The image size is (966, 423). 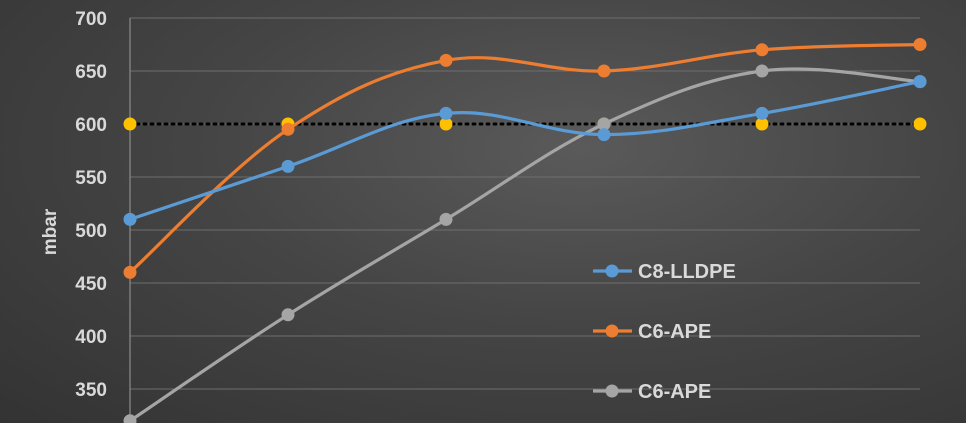 What do you see at coordinates (91, 205) in the screenshot?
I see `y-tick-labels: 350 400 450 500 550 600 650 700` at bounding box center [91, 205].